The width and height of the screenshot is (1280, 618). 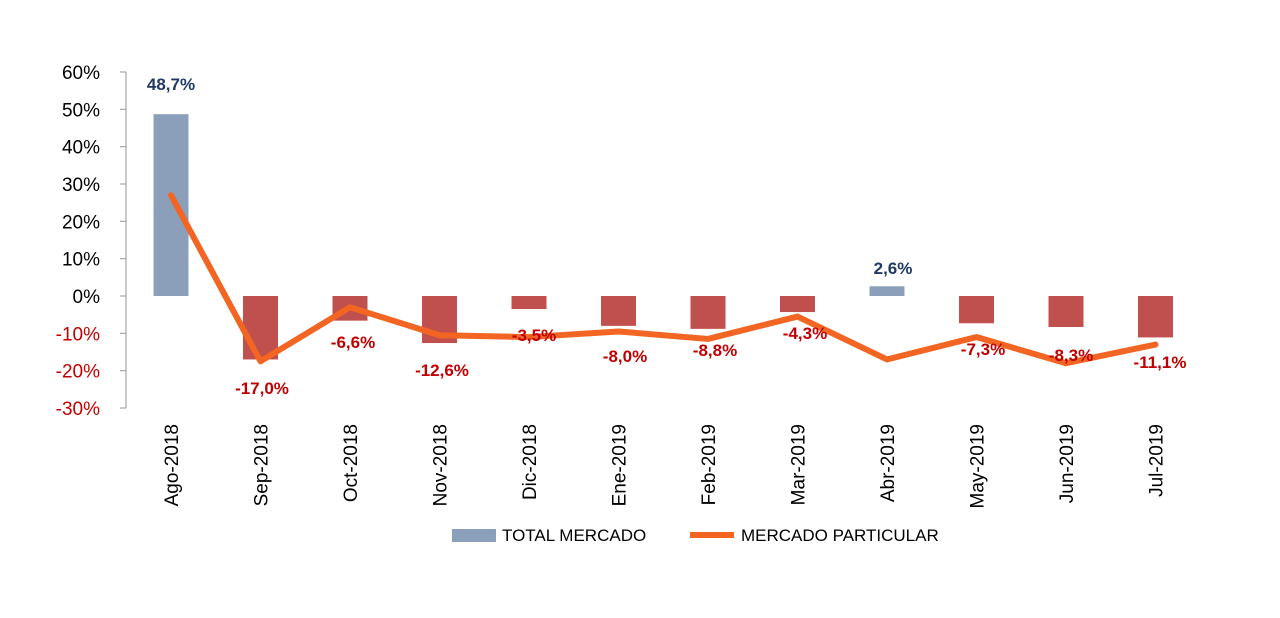 What do you see at coordinates (625, 356) in the screenshot?
I see `data-label: -8,0%` at bounding box center [625, 356].